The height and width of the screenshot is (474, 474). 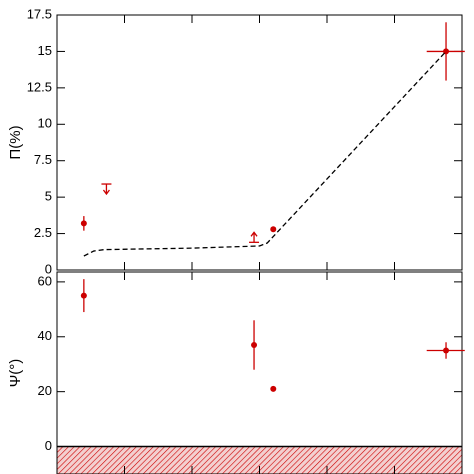 What do you see at coordinates (39, 86) in the screenshot?
I see `y-tick-label: 12.5` at bounding box center [39, 86].